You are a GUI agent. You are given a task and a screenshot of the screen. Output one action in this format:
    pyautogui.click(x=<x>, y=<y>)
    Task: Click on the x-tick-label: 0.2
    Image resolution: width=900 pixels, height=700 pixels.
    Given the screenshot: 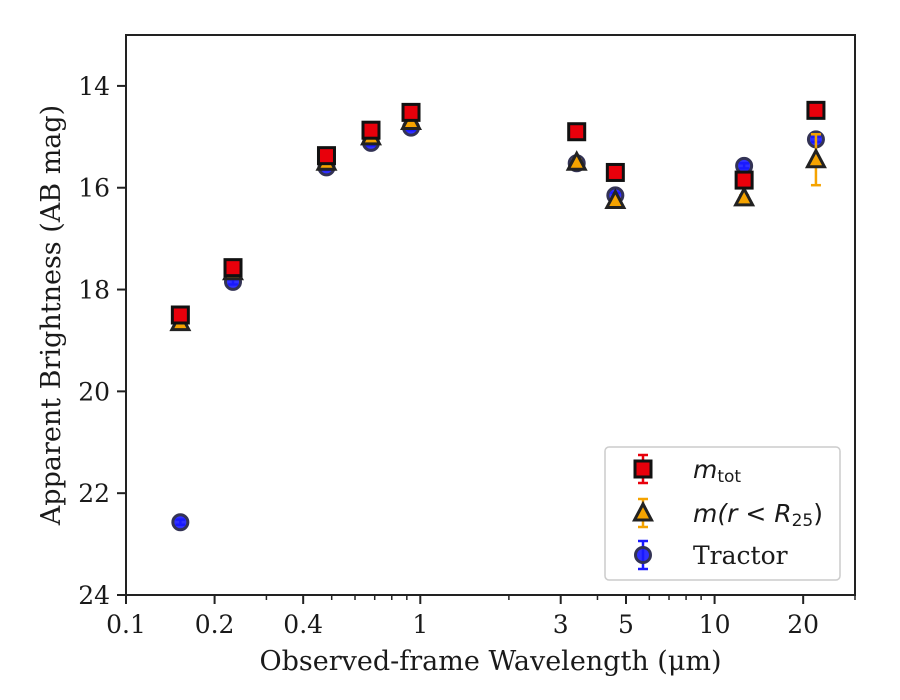 What is the action you would take?
    pyautogui.click(x=215, y=624)
    